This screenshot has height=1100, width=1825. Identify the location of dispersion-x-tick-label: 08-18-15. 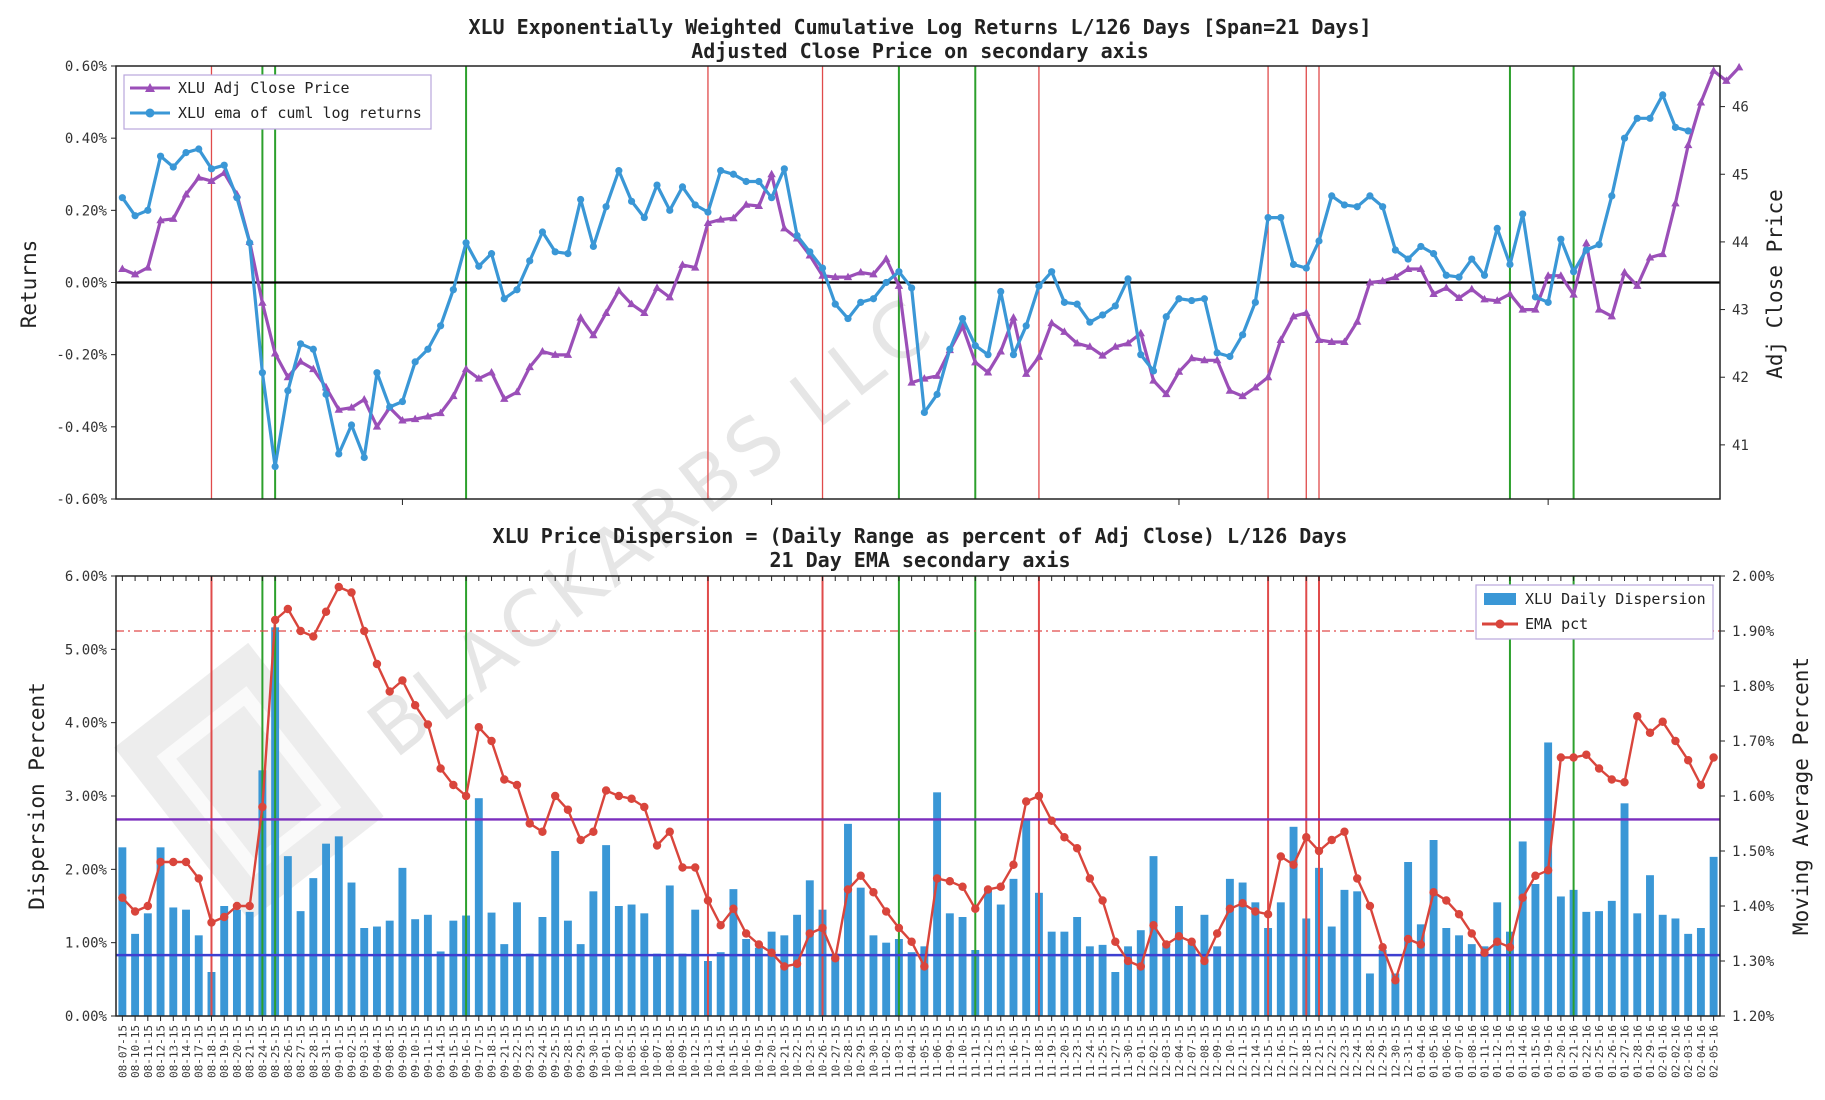
(212, 1051).